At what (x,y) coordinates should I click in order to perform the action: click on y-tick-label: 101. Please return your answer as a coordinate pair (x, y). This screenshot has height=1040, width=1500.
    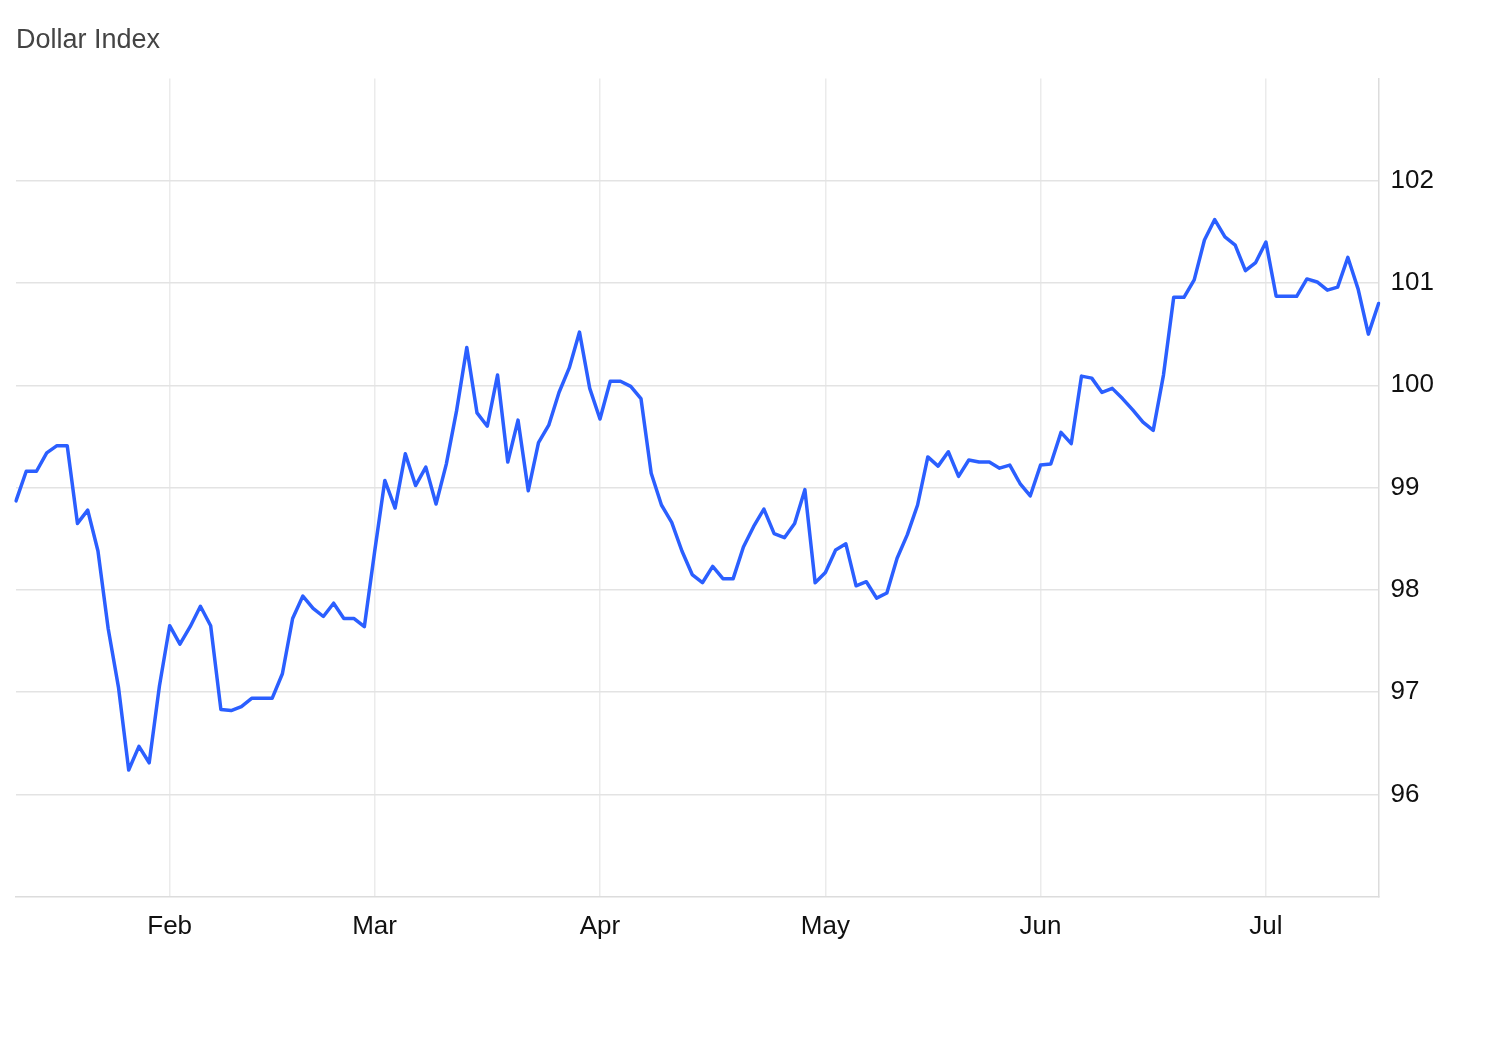
    Looking at the image, I should click on (1412, 281).